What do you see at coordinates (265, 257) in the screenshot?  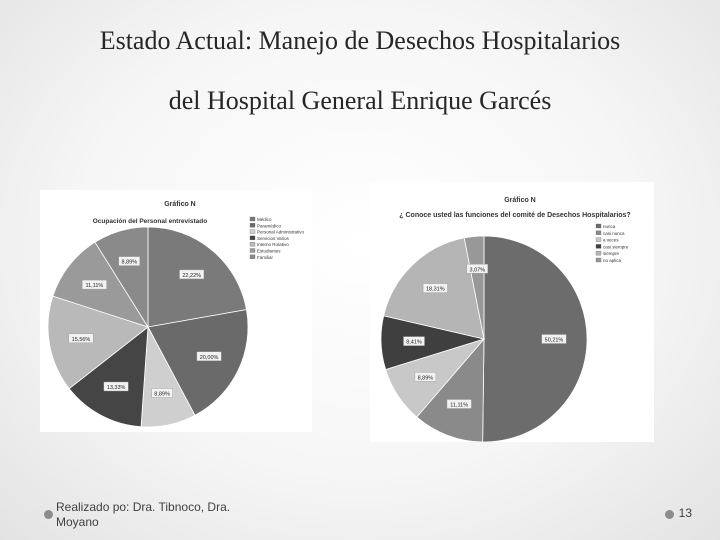 I see `legend-entry-0-6: Familiar` at bounding box center [265, 257].